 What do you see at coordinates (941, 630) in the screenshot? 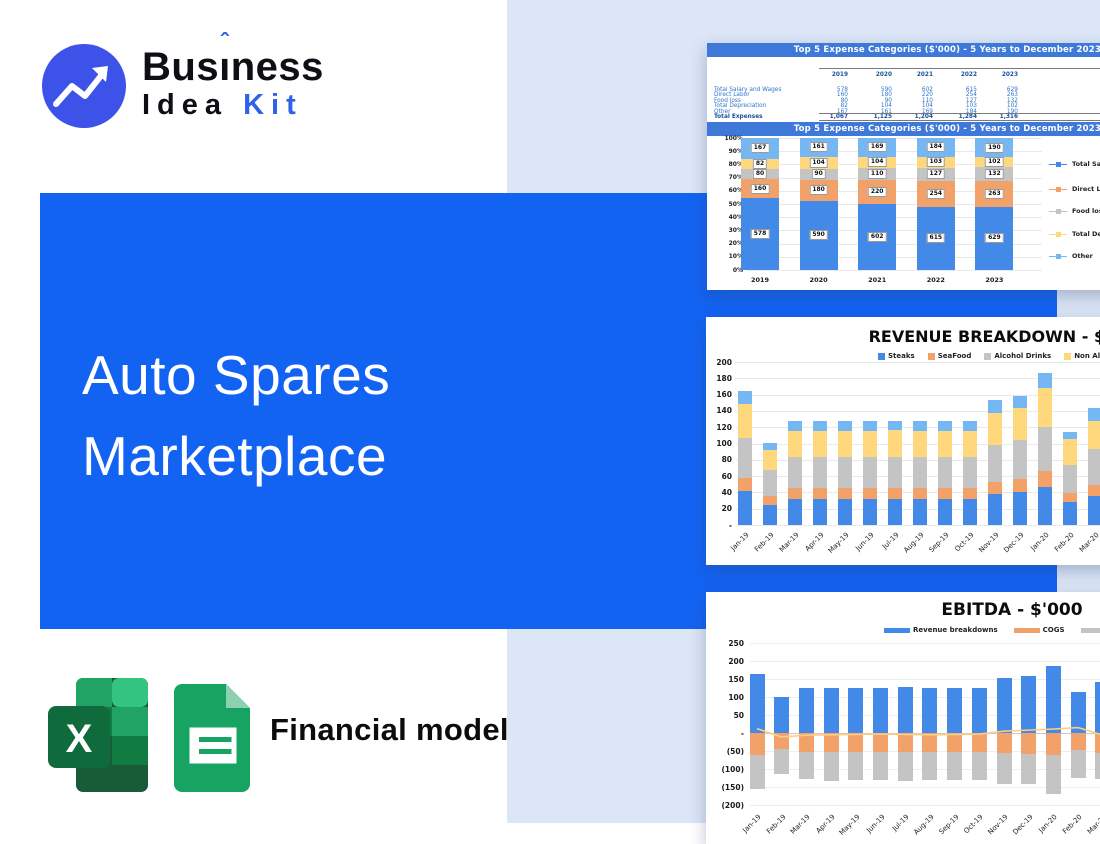
I see `legend-item: Revenue breakdowns` at bounding box center [941, 630].